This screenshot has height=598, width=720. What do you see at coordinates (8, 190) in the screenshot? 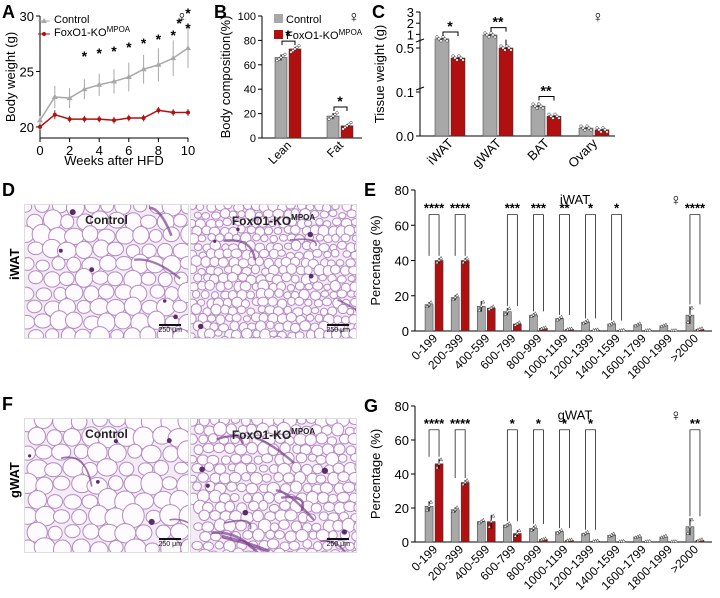
I see `panel-label-d: D` at bounding box center [8, 190].